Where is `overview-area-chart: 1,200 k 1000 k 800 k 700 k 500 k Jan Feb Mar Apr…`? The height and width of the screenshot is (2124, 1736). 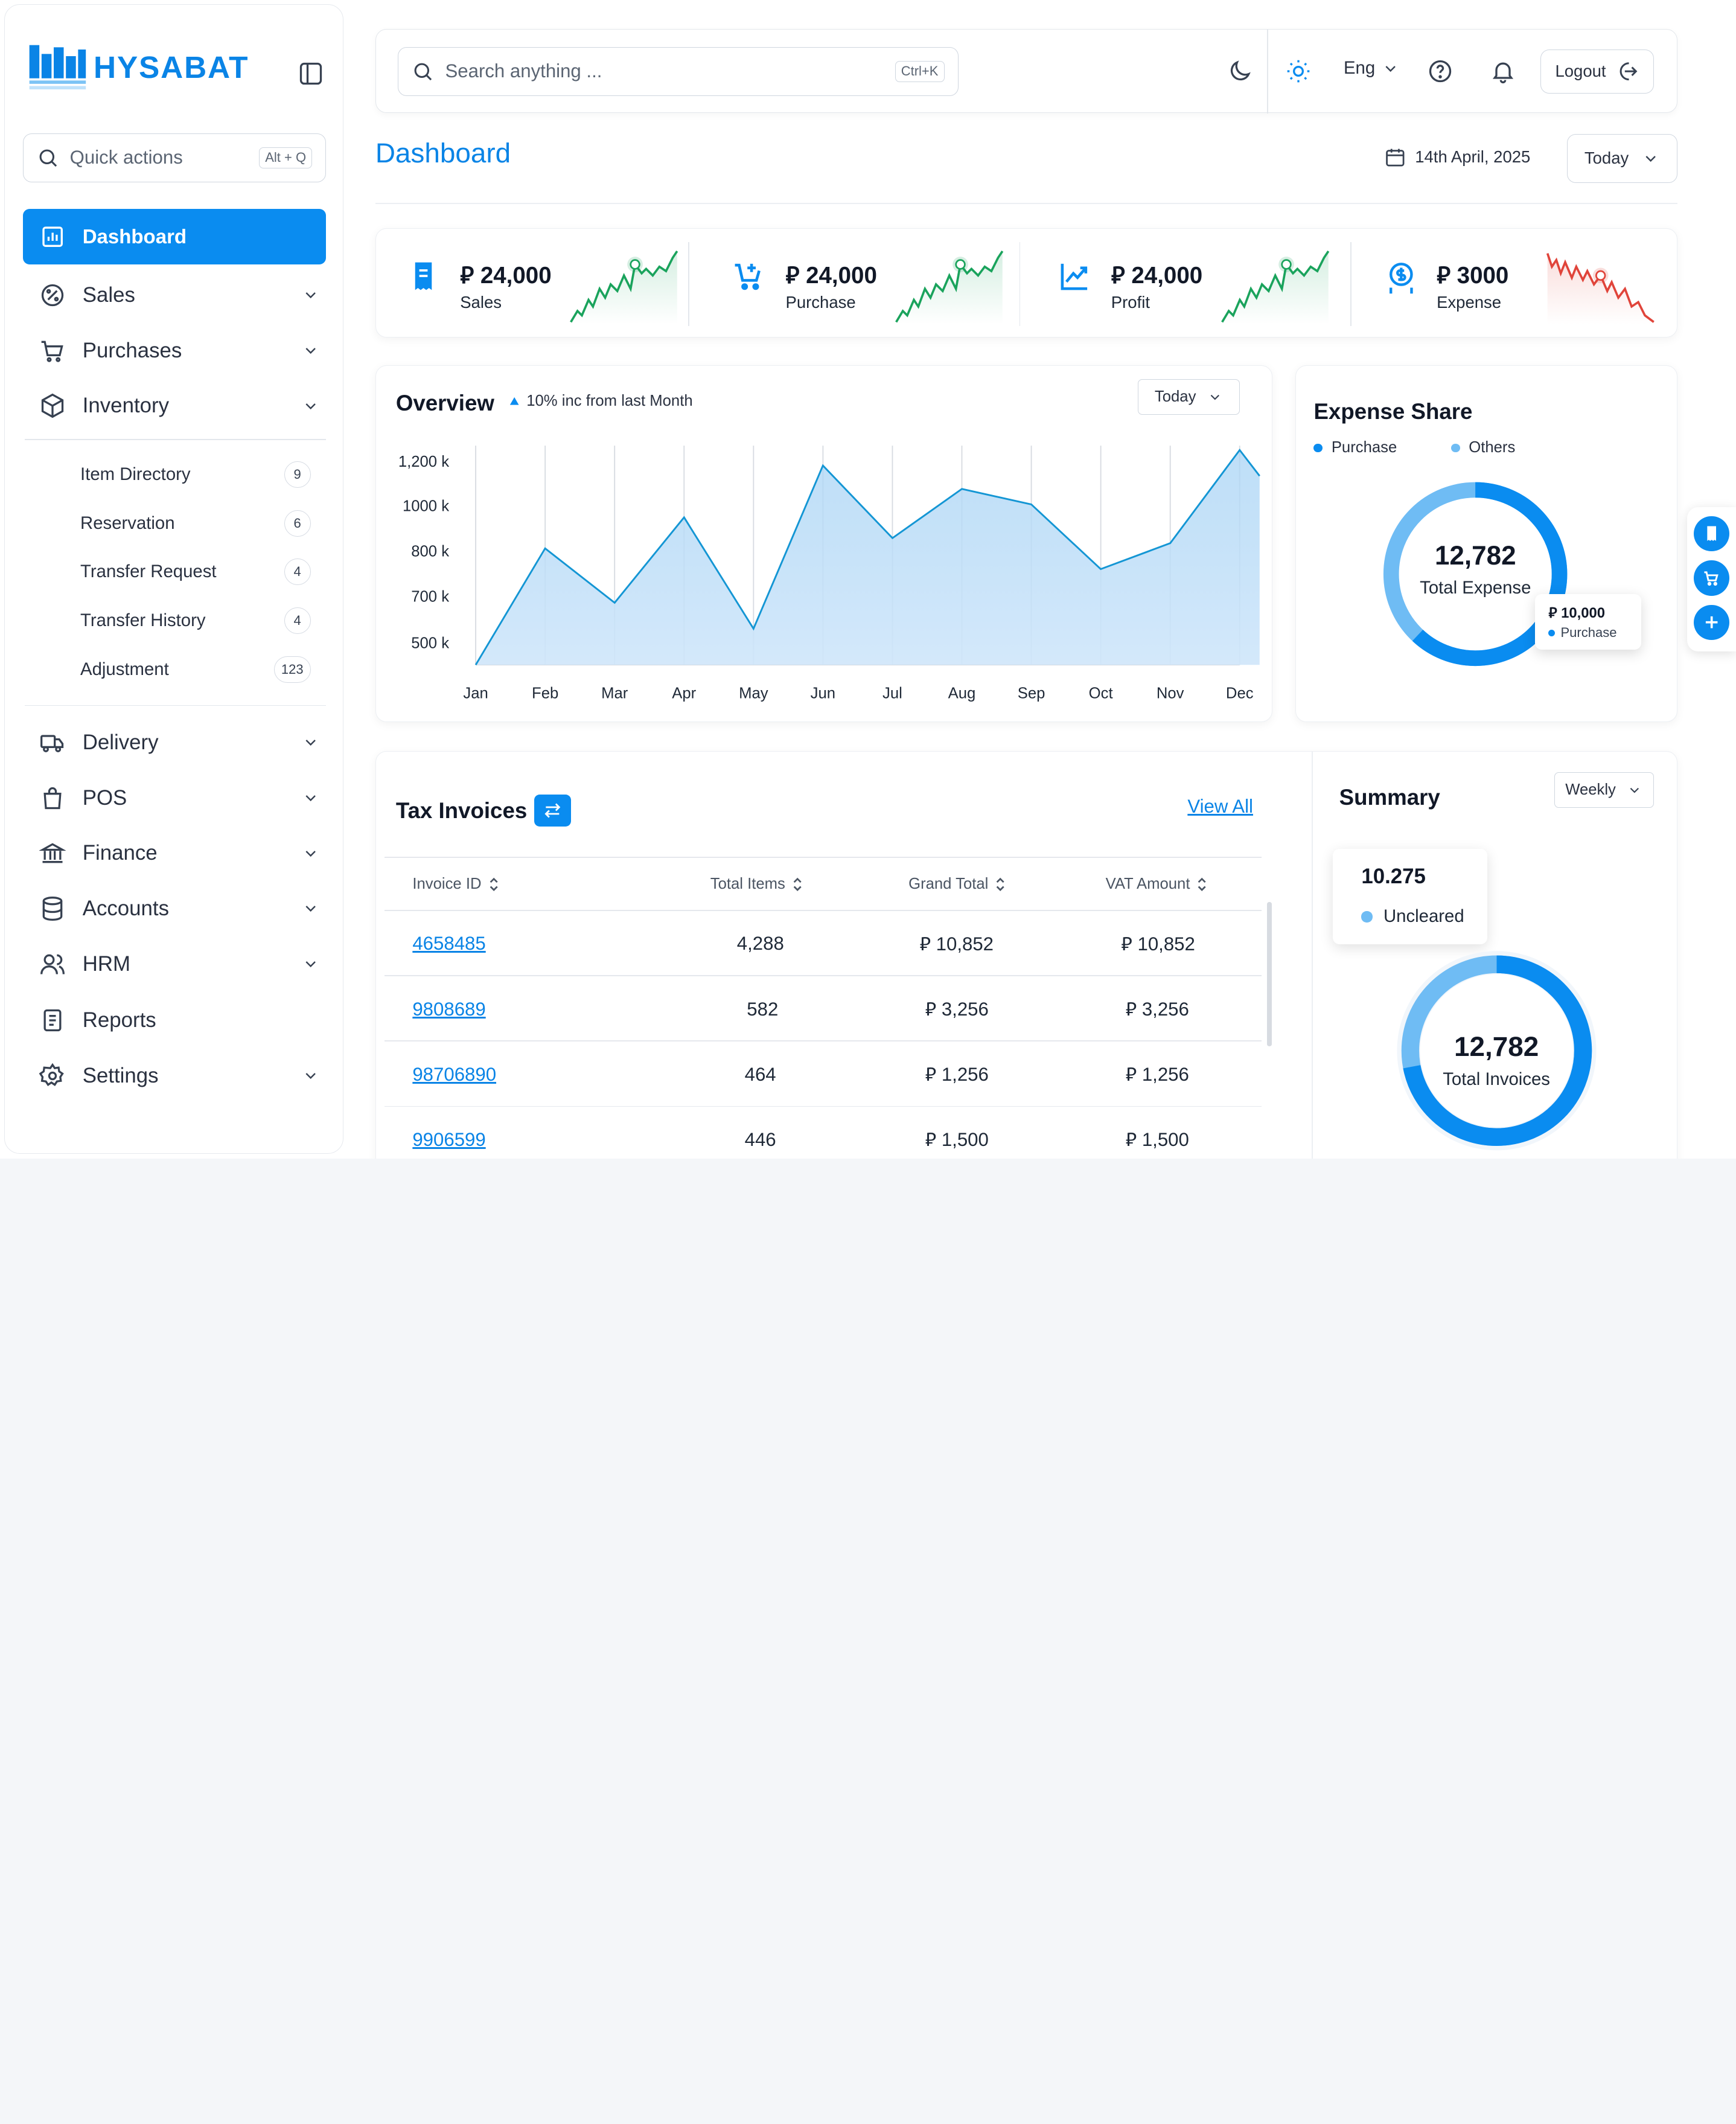 overview-area-chart: 1,200 k 1000 k 800 k 700 k 500 k Jan Feb Mar Apr… is located at coordinates (829, 574).